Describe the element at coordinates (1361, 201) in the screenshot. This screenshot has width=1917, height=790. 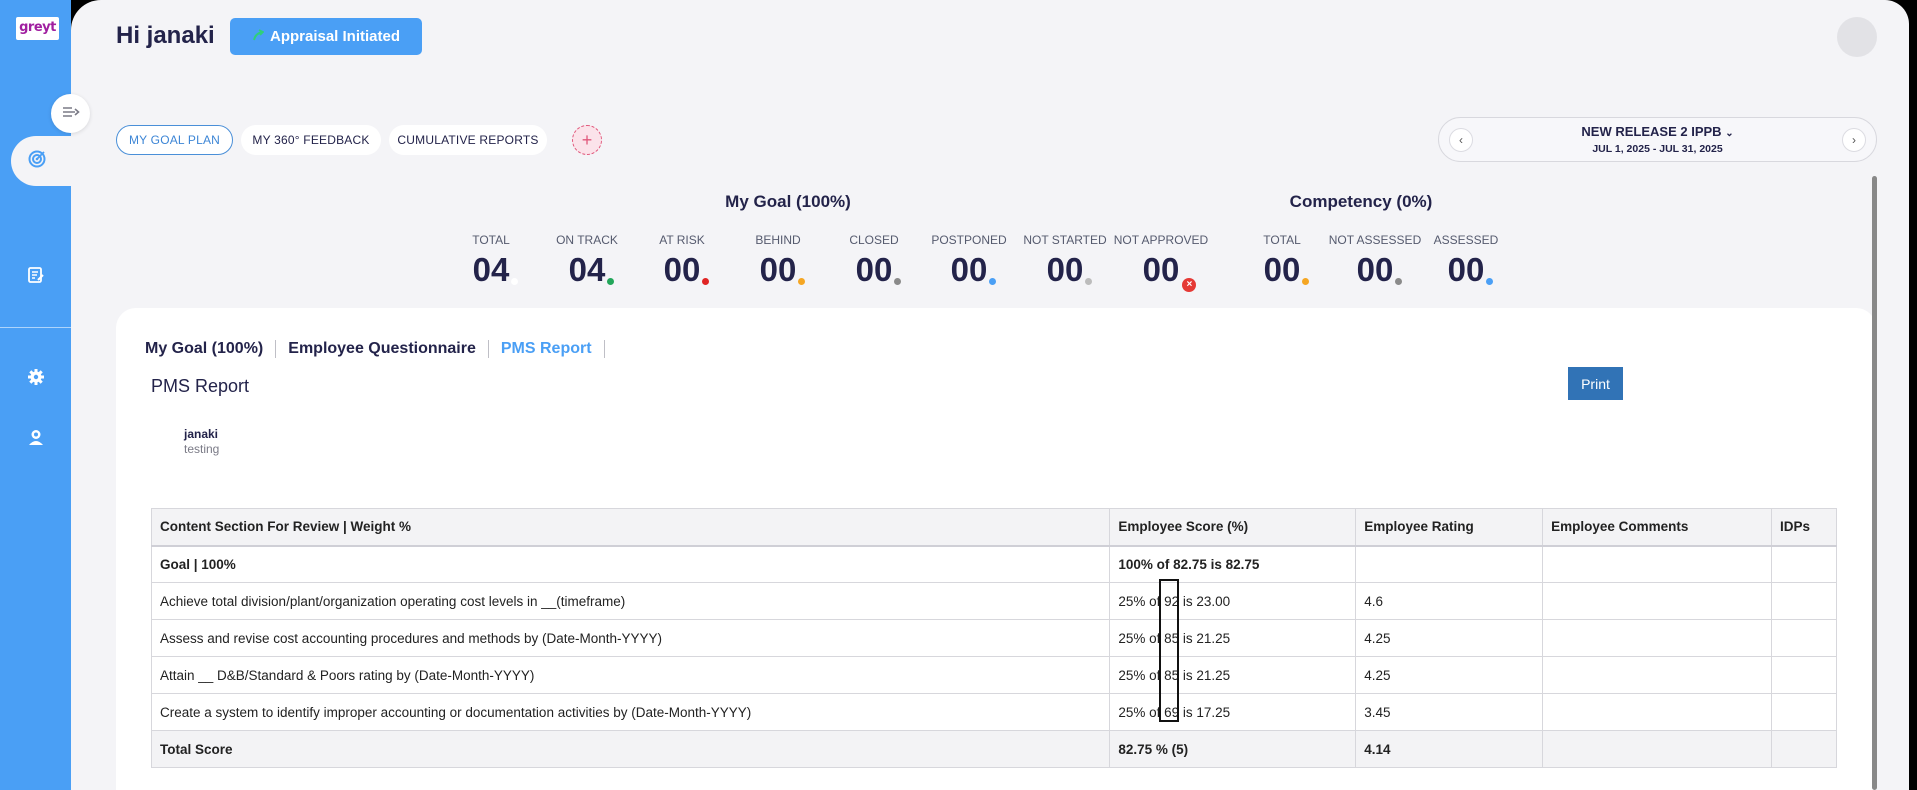
I see `competency-summary-title: Competency (0%)` at that location.